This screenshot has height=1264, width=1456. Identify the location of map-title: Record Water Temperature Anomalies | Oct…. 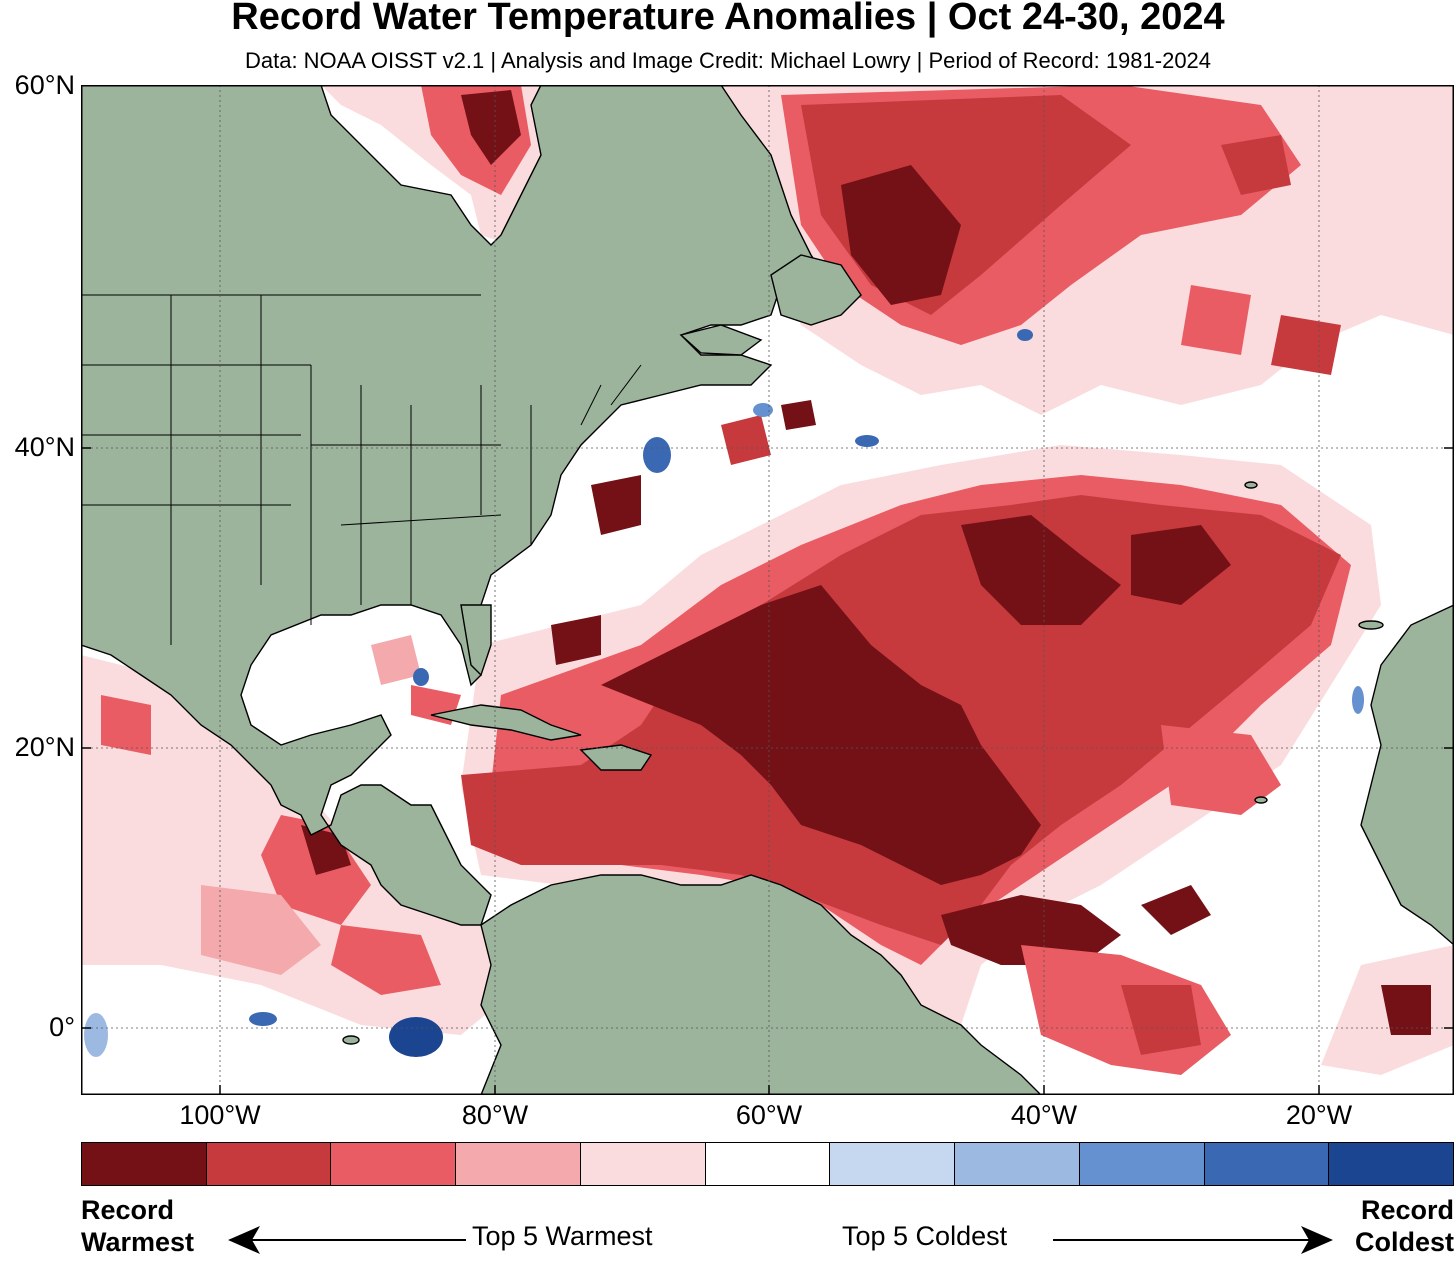
(728, 19).